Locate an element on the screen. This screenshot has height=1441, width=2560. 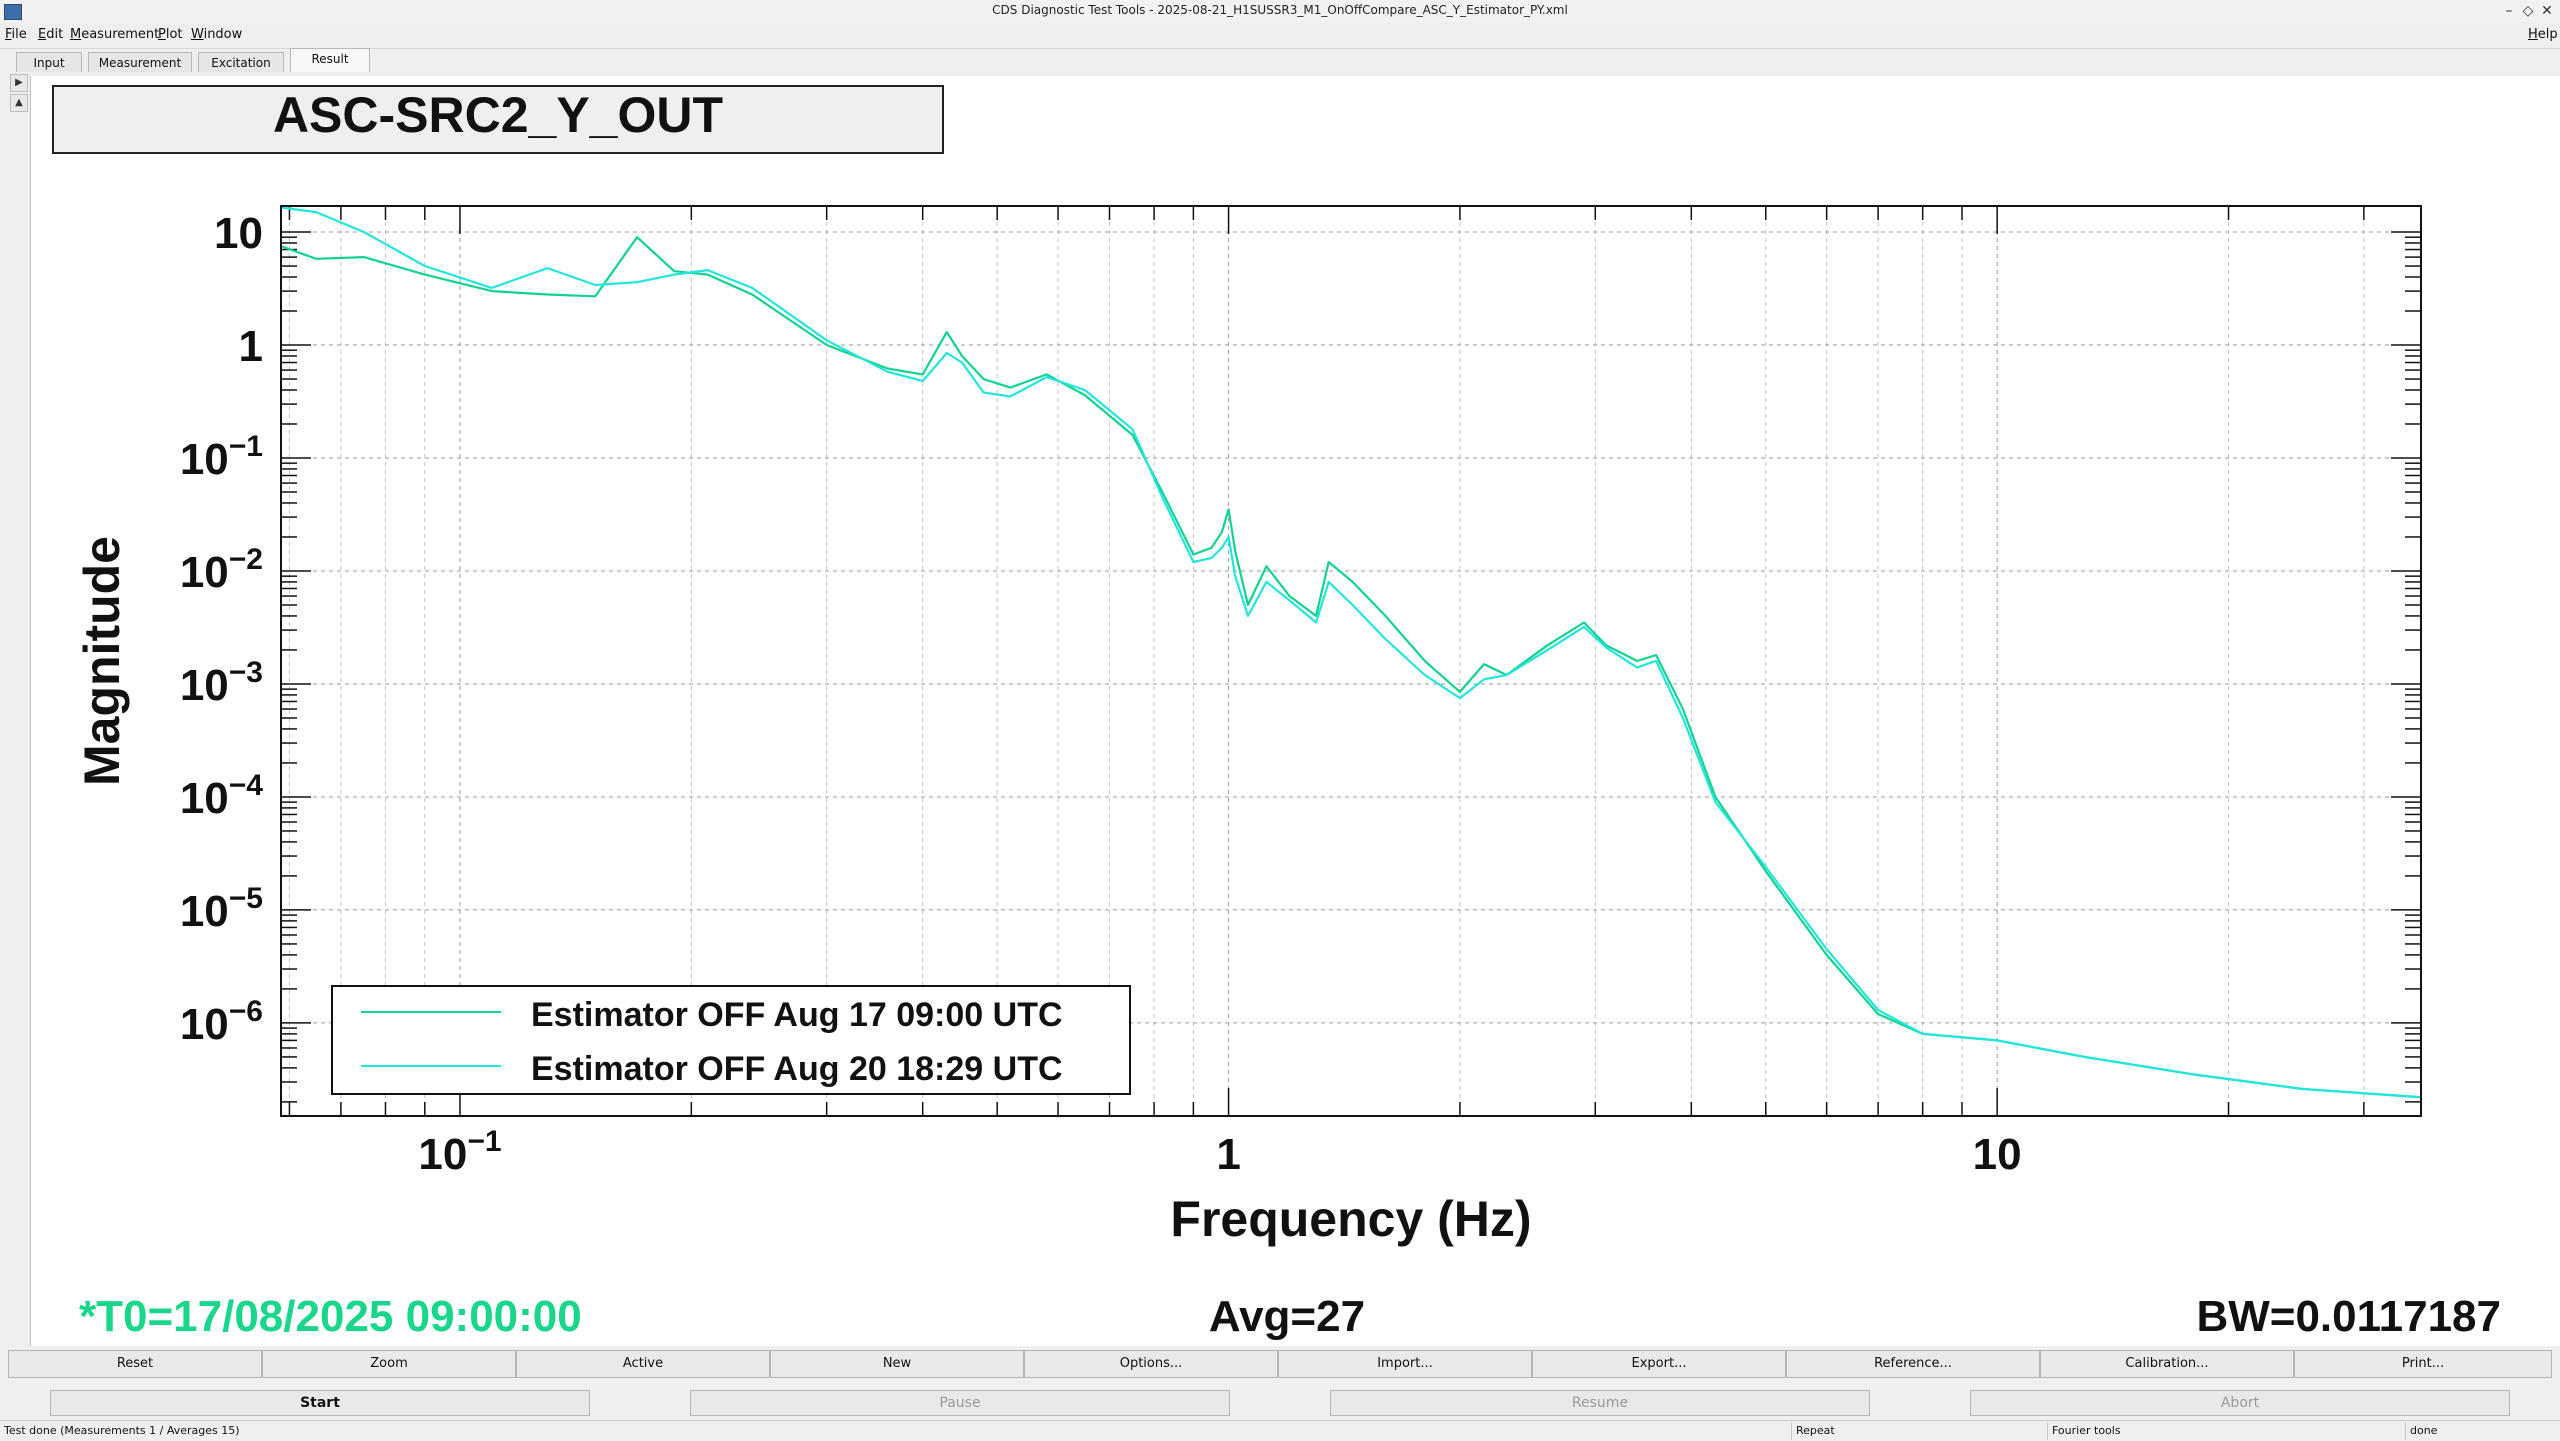
reset-button: Reset is located at coordinates (135, 1364).